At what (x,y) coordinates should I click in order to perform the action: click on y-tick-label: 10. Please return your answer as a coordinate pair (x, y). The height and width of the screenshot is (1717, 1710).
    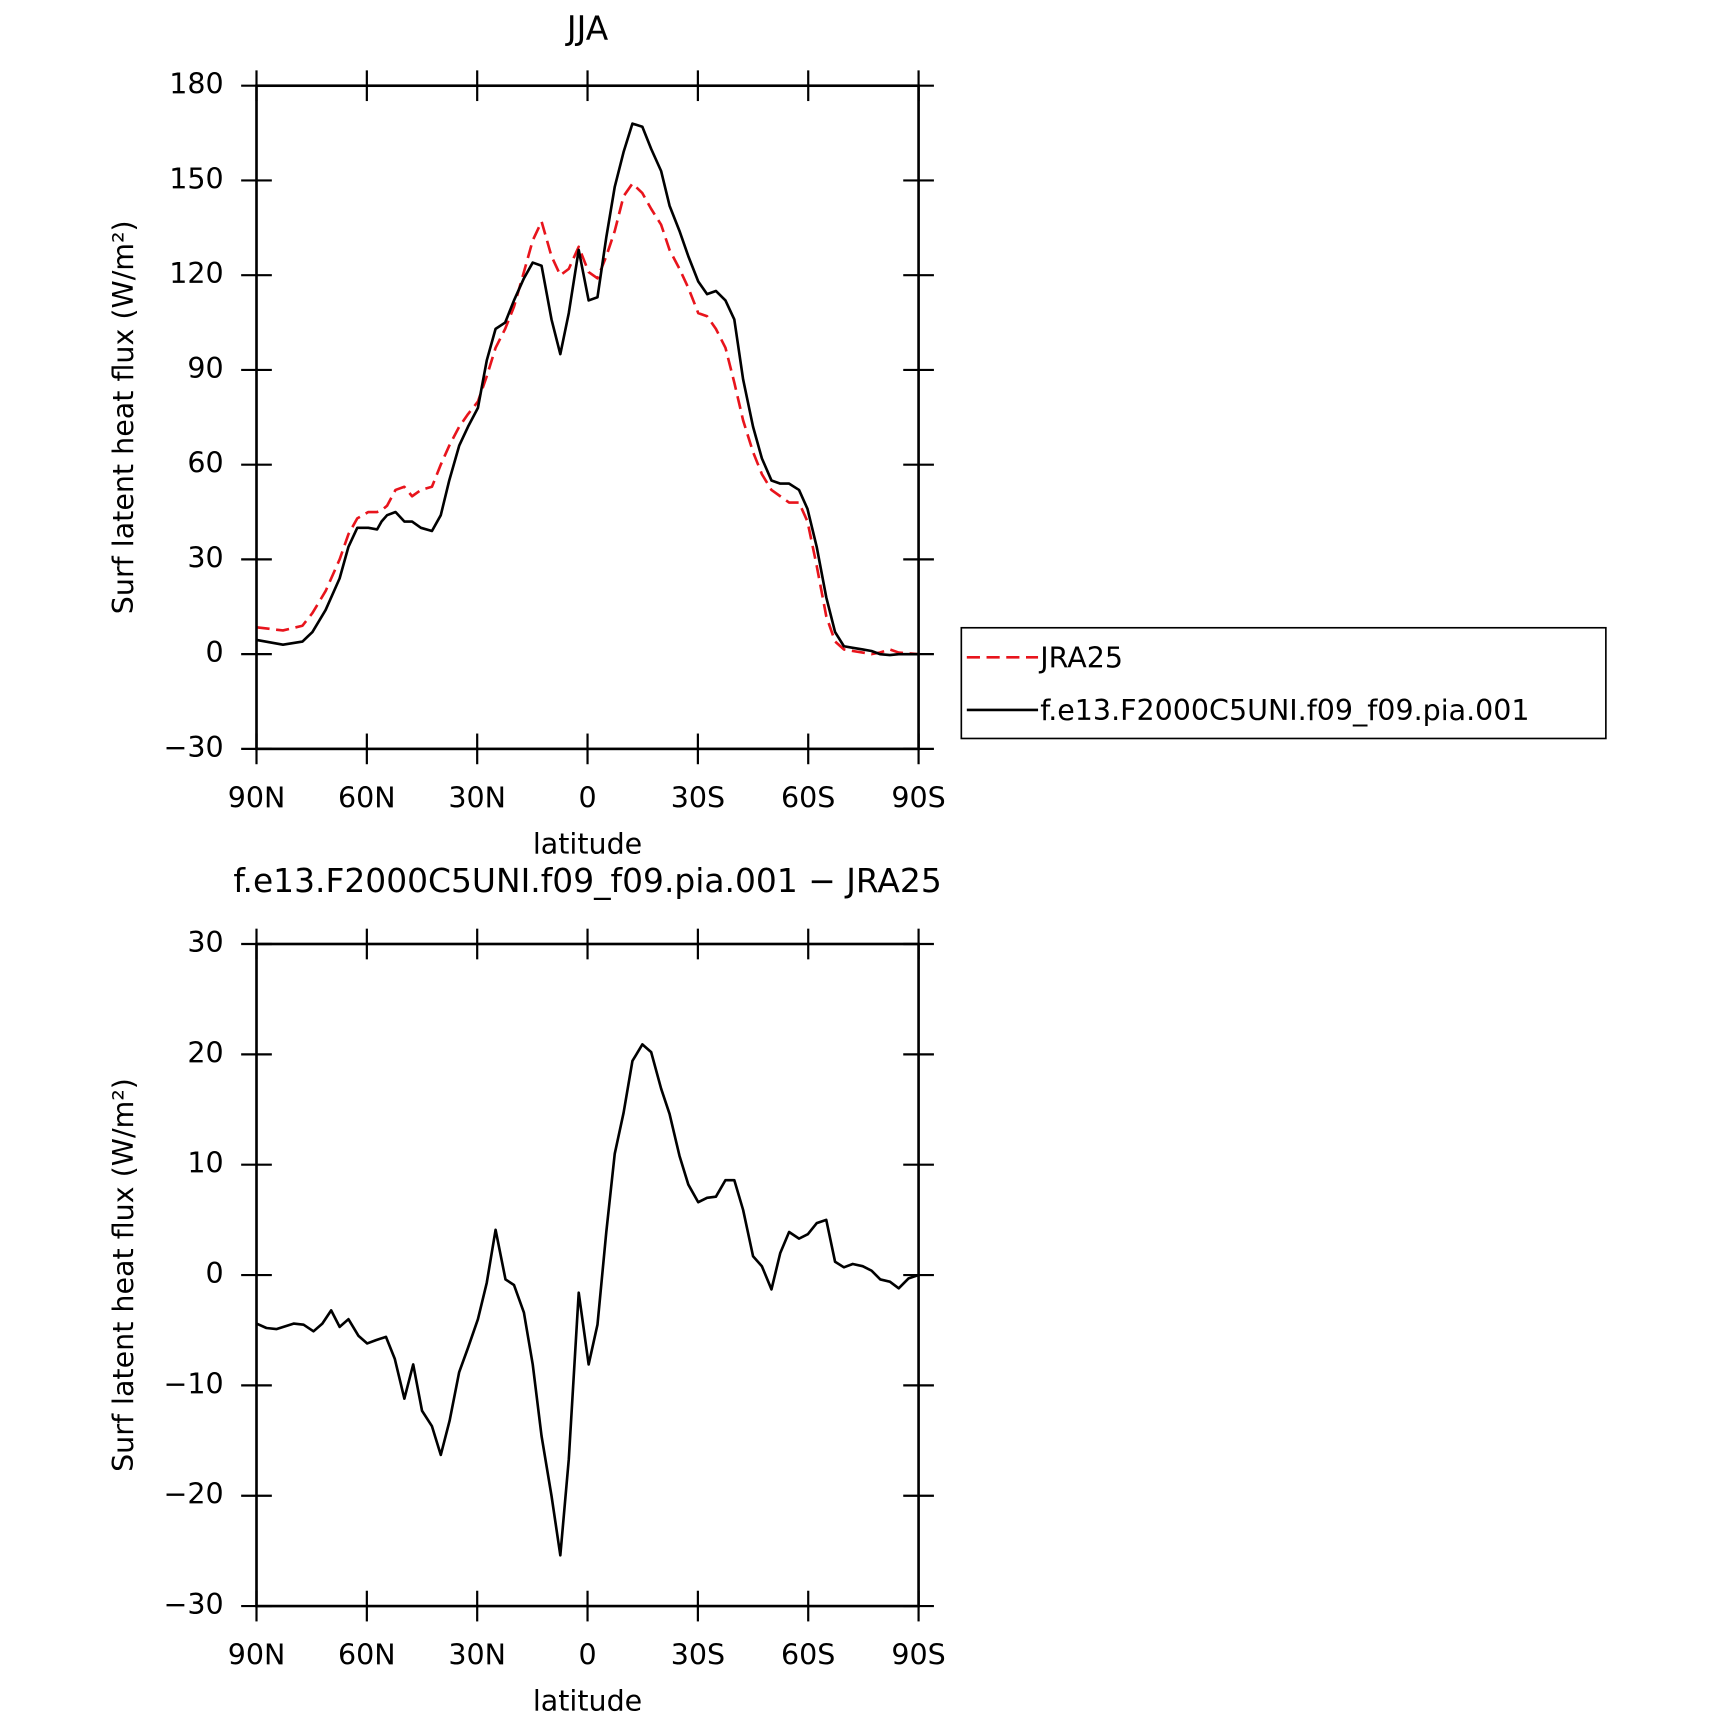
    Looking at the image, I should click on (205, 1163).